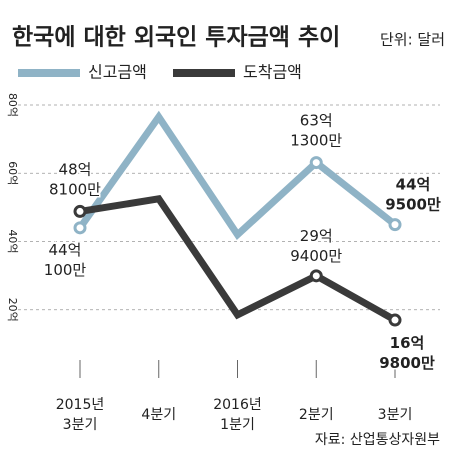  Describe the element at coordinates (65, 259) in the screenshot. I see `data-label: 44억 100만` at that location.